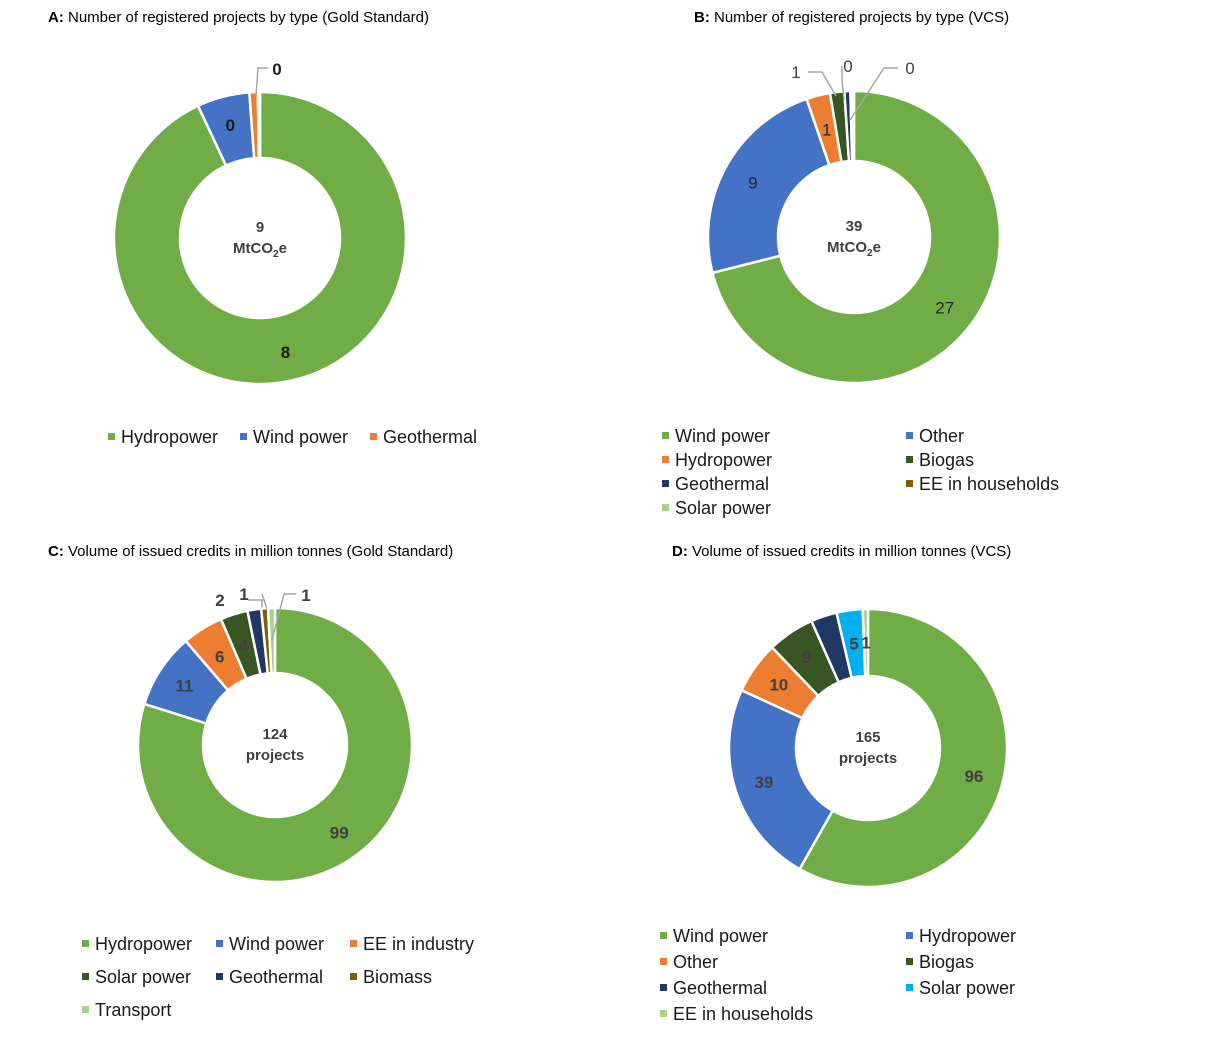 This screenshot has width=1212, height=1037. What do you see at coordinates (689, 962) in the screenshot?
I see `legend-item: Other` at bounding box center [689, 962].